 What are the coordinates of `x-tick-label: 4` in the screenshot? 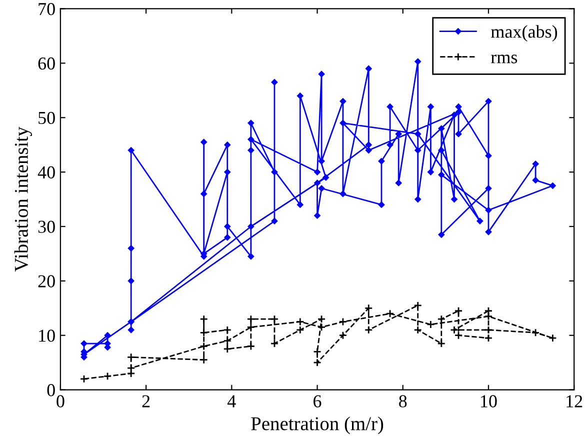 It's located at (232, 401).